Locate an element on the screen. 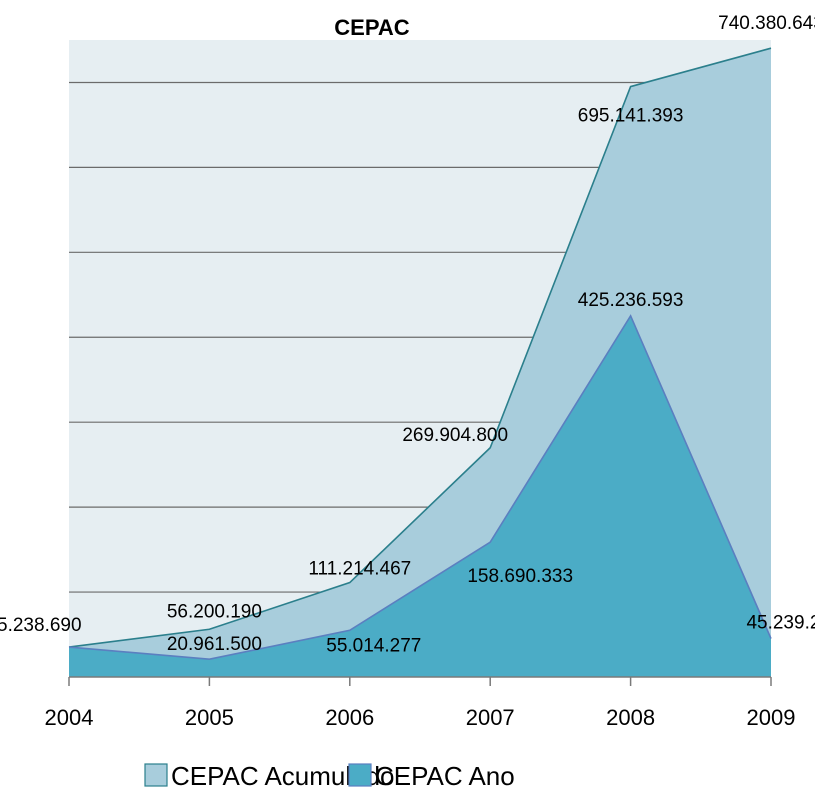  x-axis: 2004 2005 2006 2007 2008 2009 is located at coordinates (420, 703).